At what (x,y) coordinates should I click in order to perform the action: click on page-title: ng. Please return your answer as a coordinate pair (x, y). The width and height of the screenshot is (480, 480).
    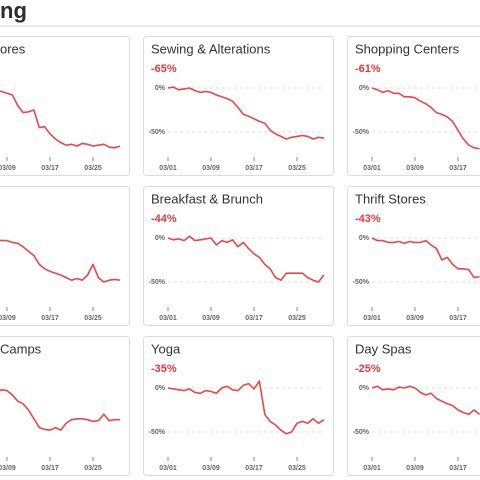
    Looking at the image, I should click on (13, 11).